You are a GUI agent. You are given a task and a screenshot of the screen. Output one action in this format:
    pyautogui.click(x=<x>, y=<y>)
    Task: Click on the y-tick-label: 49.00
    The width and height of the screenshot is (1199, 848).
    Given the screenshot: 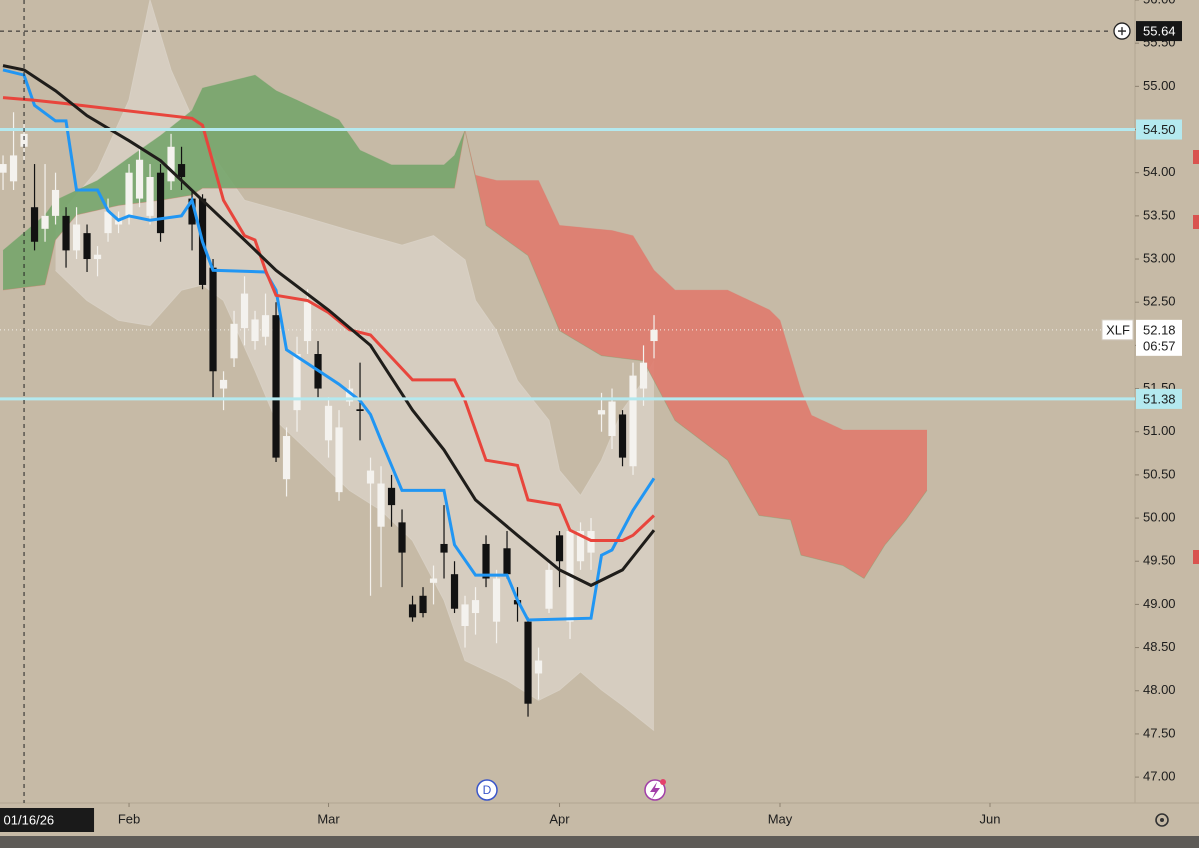 What is the action you would take?
    pyautogui.click(x=1159, y=603)
    